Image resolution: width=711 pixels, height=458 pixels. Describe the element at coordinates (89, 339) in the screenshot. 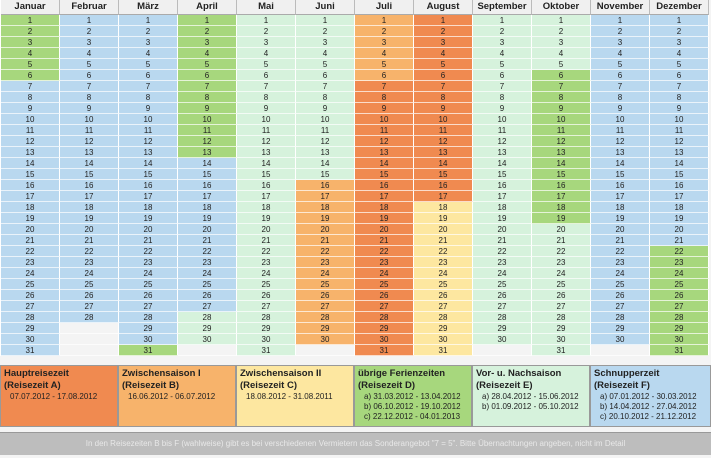

I see `day-cell` at that location.